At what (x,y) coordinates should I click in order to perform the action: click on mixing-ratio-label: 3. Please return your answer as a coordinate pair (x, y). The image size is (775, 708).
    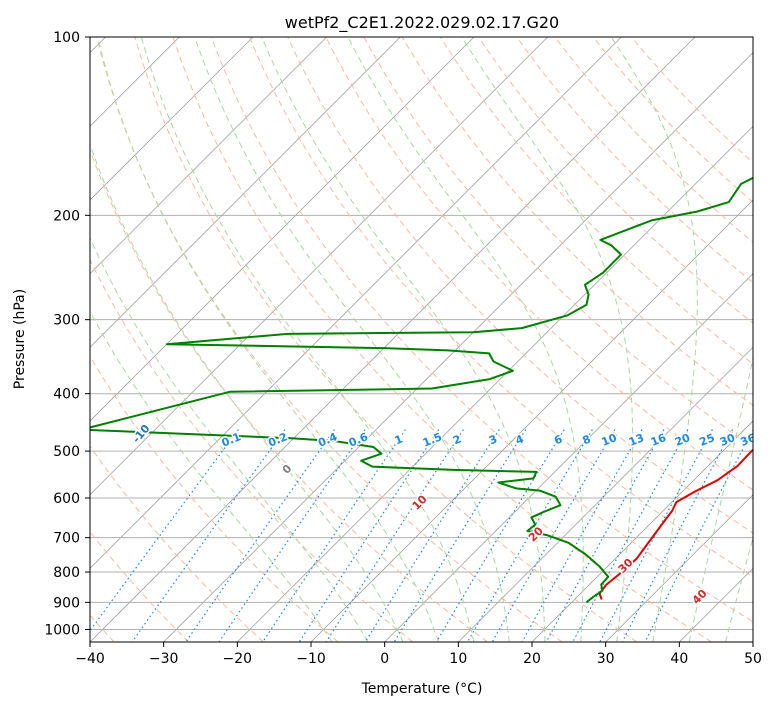
    Looking at the image, I should click on (493, 440).